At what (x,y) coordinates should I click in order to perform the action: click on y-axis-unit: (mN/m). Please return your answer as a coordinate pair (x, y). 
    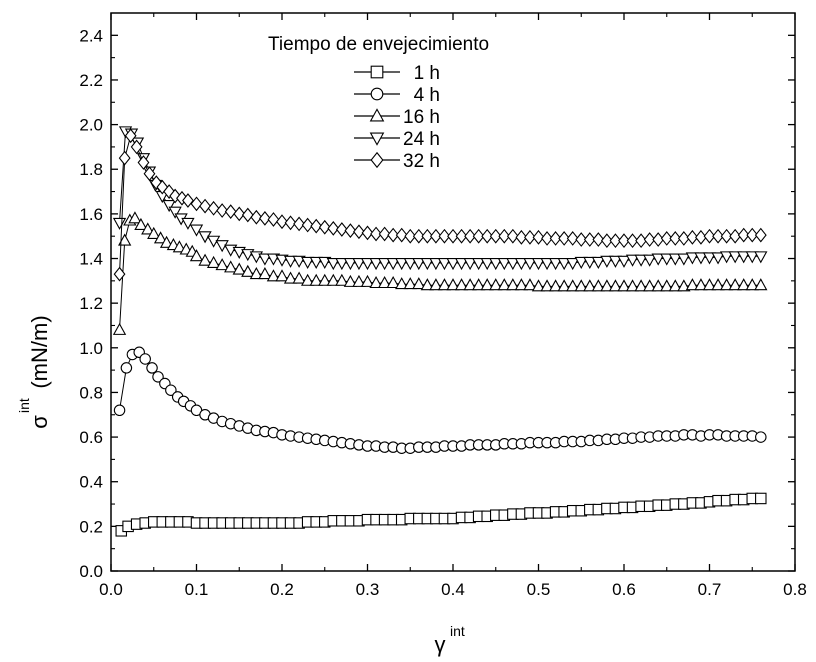
    Looking at the image, I should click on (39, 351).